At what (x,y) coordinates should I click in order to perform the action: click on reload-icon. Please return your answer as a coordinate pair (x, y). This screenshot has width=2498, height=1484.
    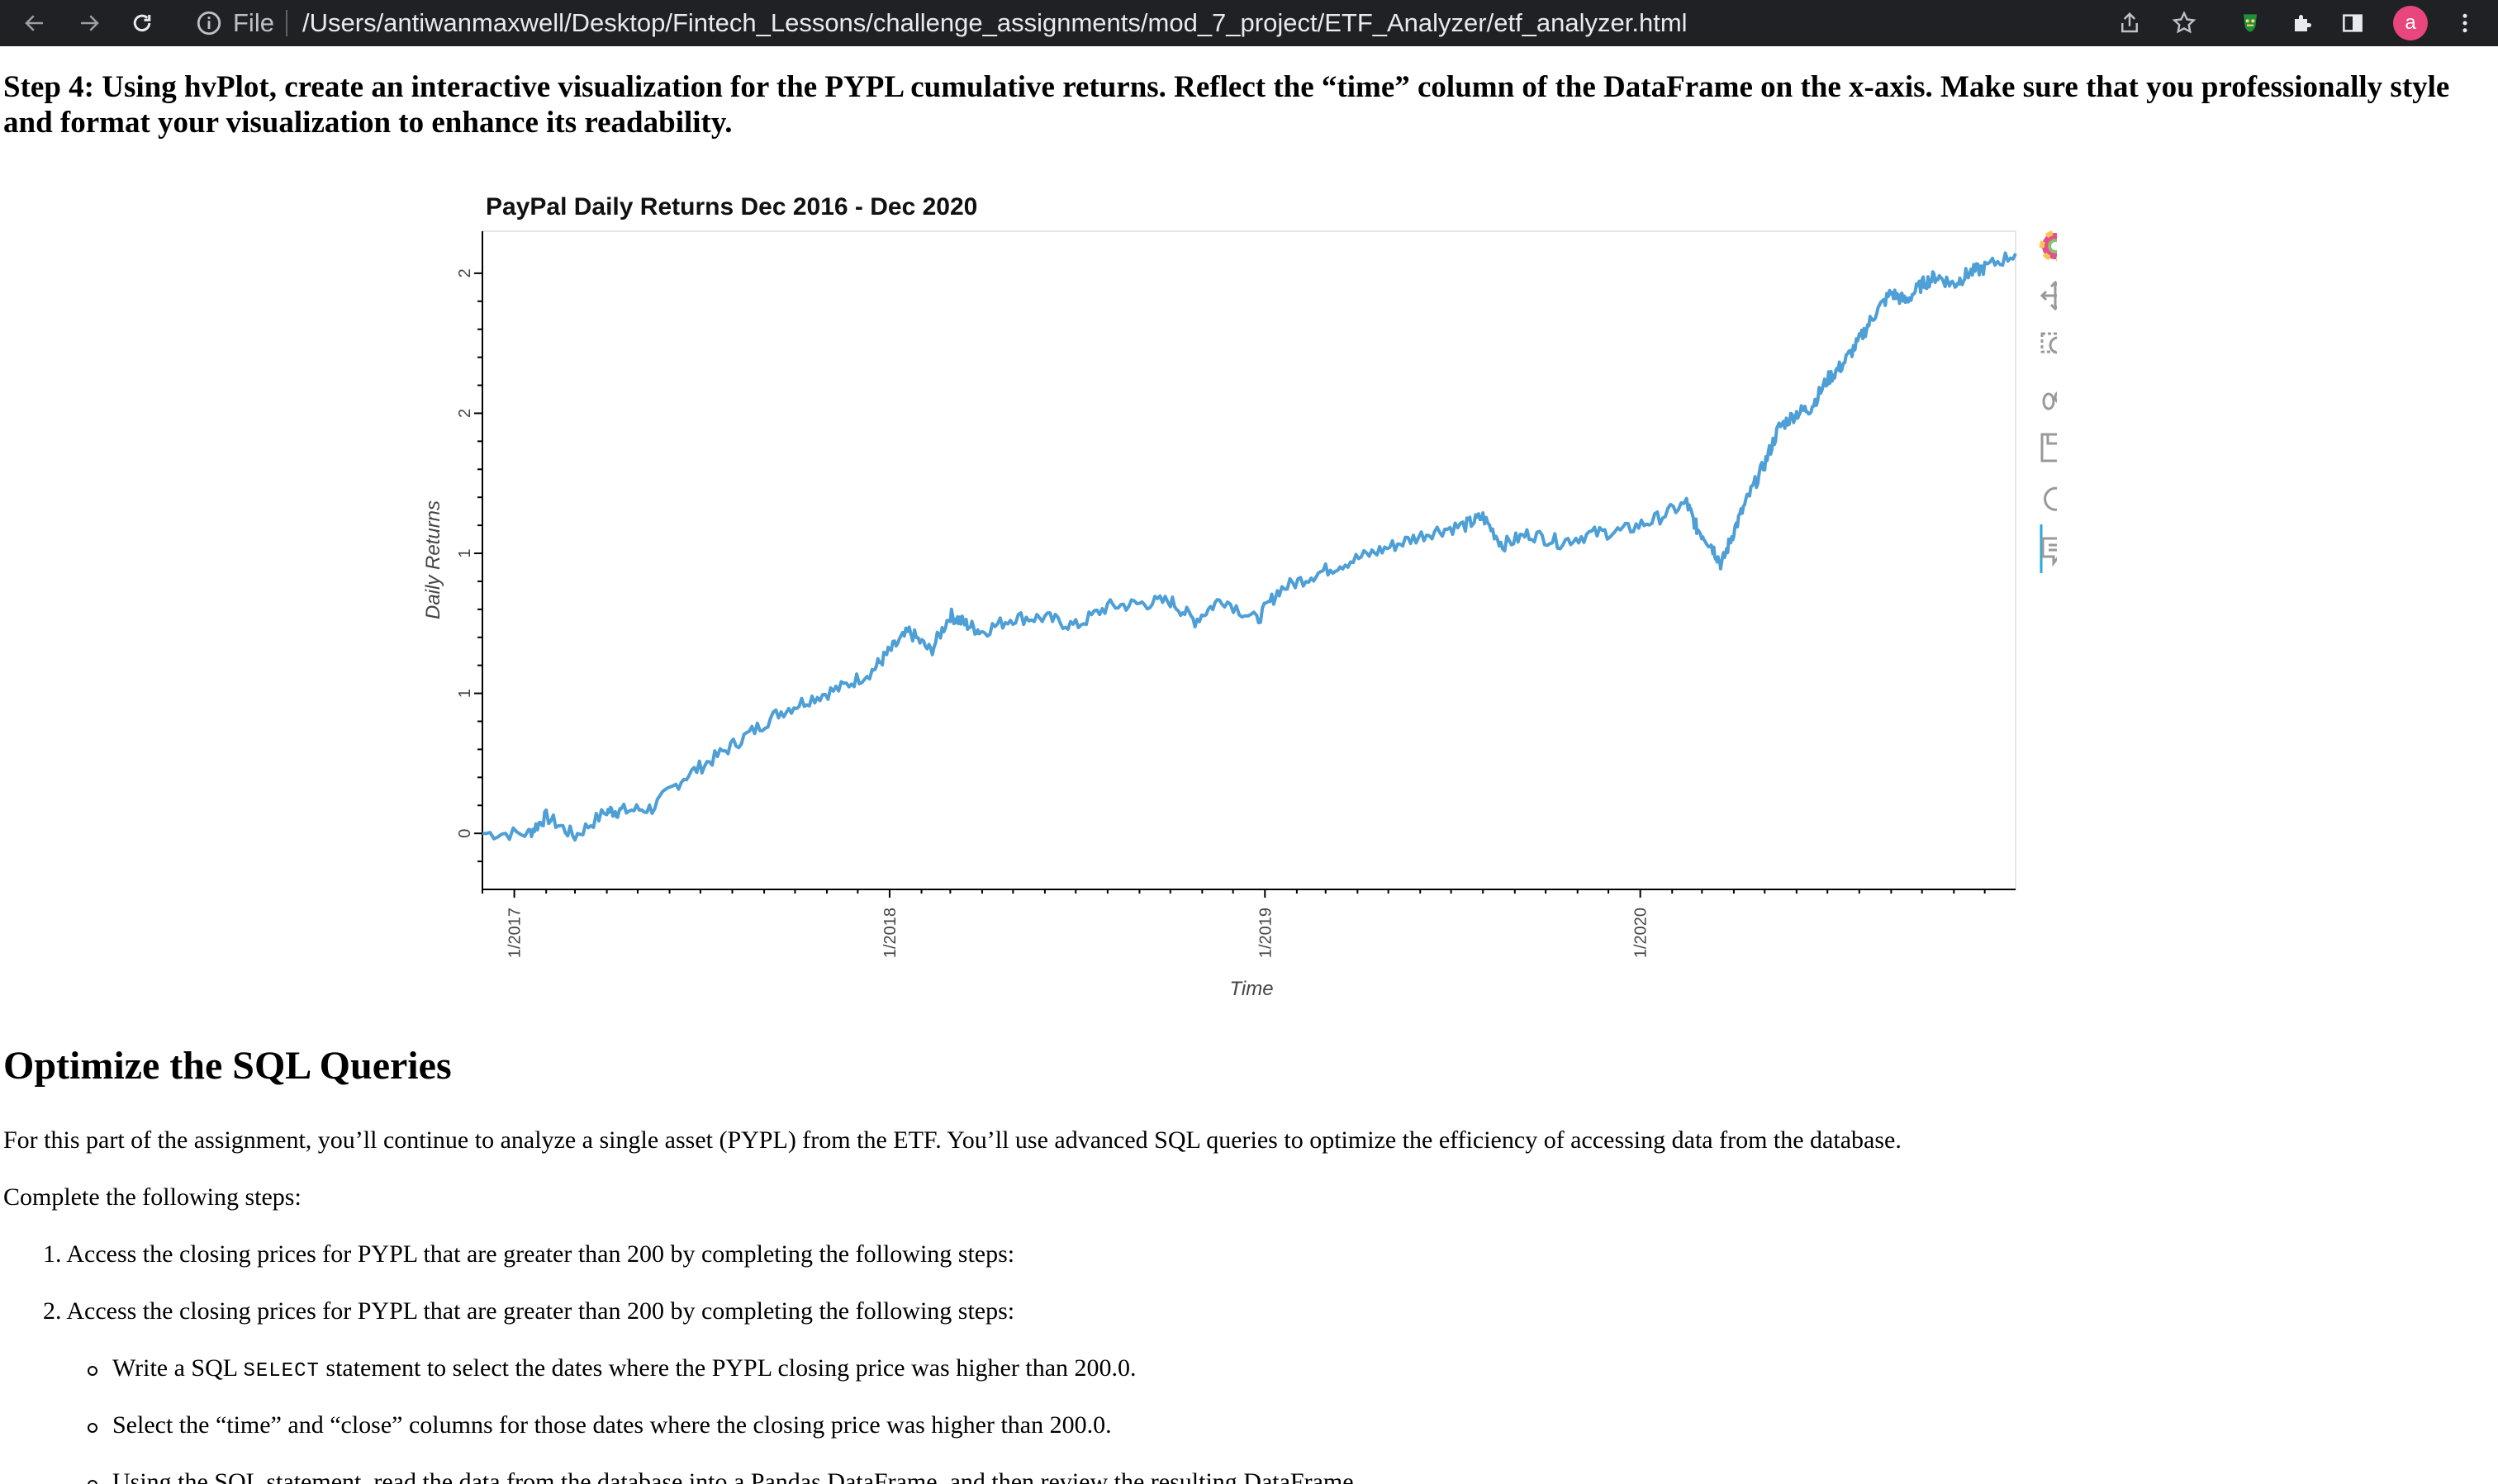
    Looking at the image, I should click on (143, 23).